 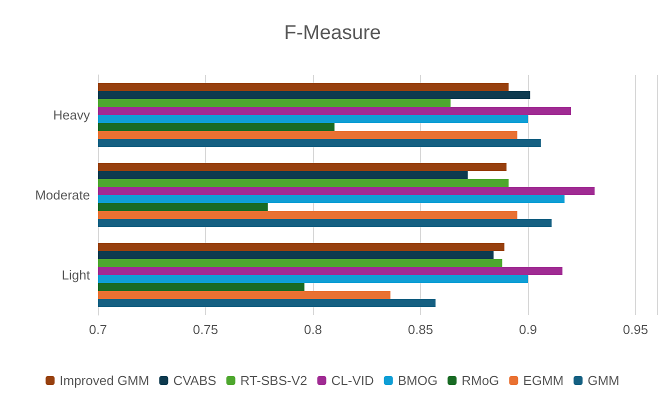 I want to click on legend-label: BMOG, so click(x=418, y=380).